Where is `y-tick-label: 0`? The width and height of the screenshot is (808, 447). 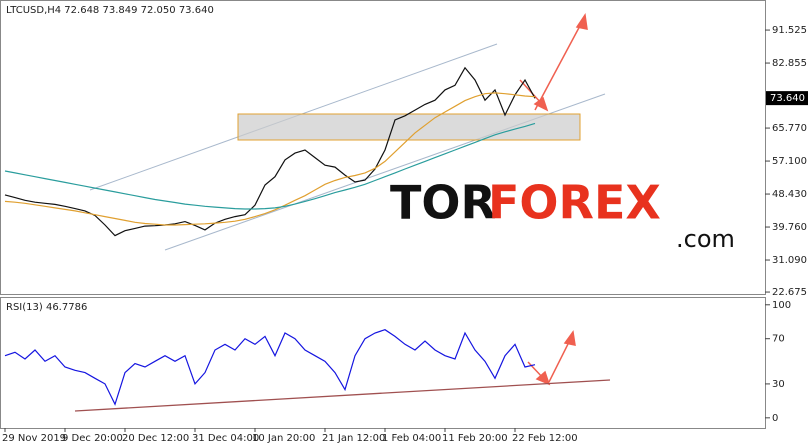 y-tick-label: 0 is located at coordinates (775, 418).